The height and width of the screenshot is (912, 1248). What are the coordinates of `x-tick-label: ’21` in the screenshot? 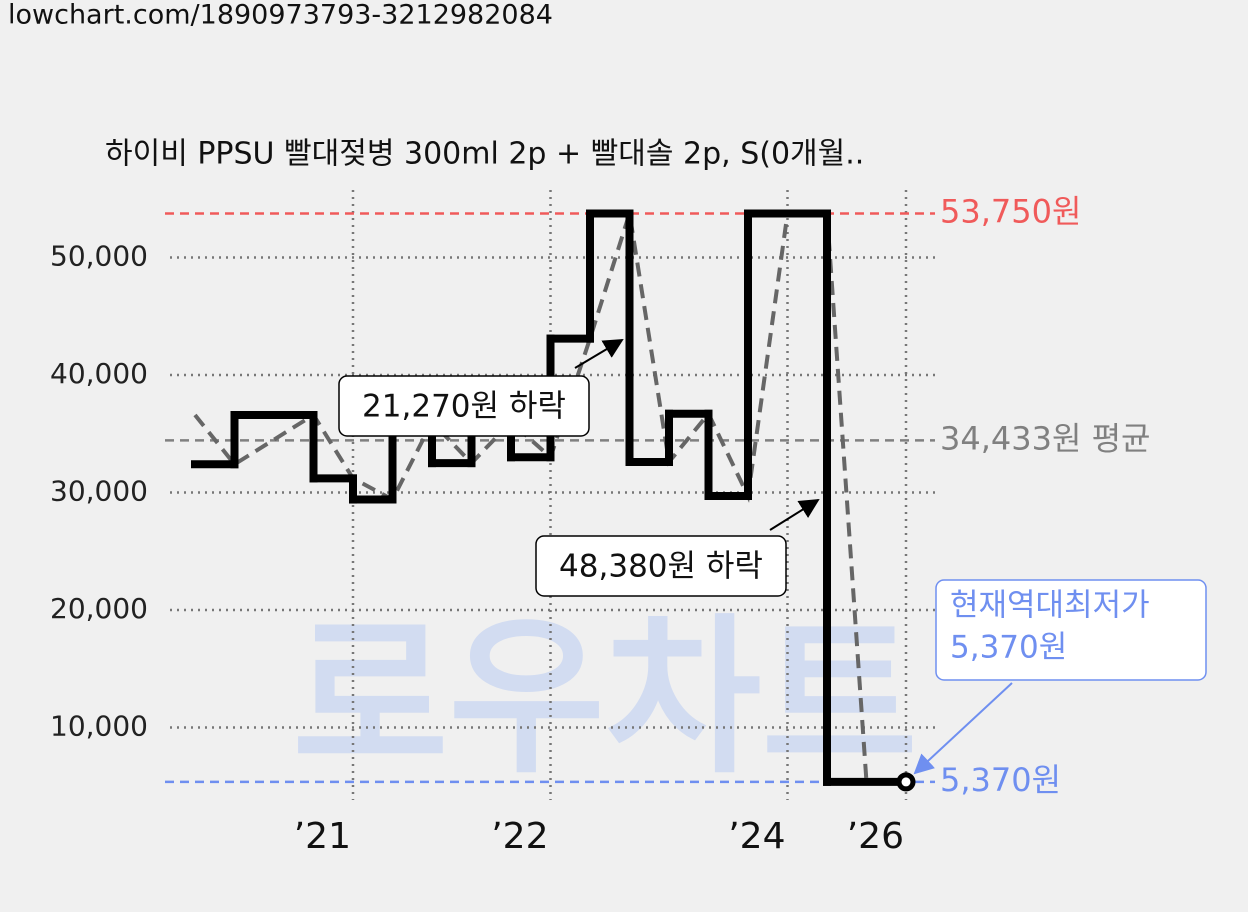 It's located at (322, 836).